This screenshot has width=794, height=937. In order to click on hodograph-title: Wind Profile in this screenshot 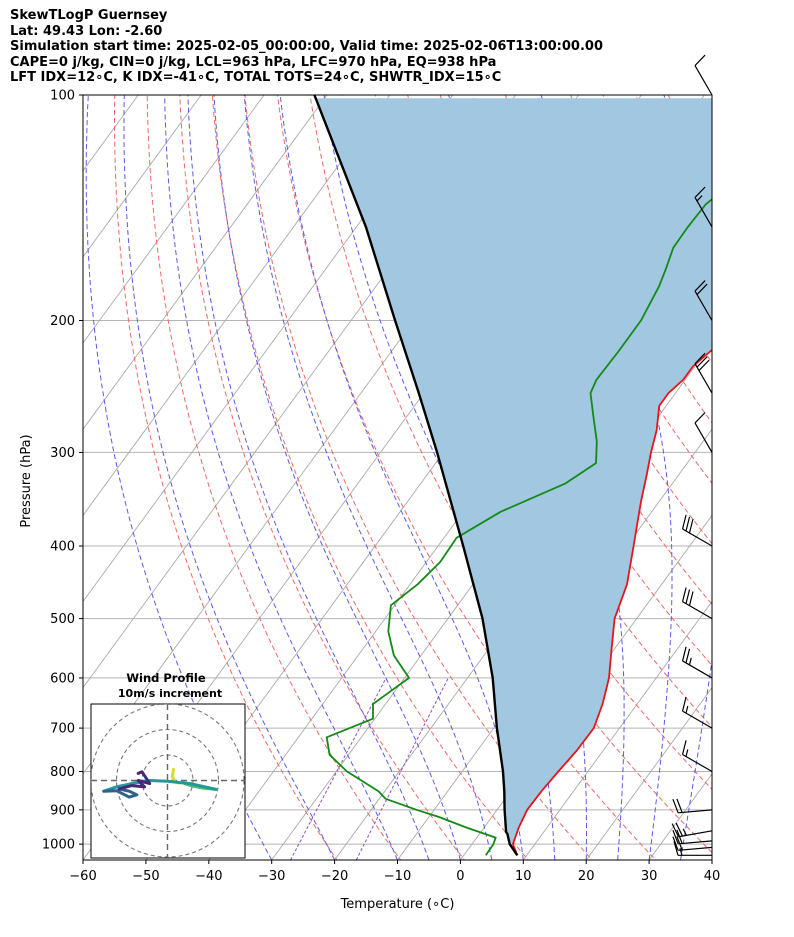, I will do `click(166, 678)`.